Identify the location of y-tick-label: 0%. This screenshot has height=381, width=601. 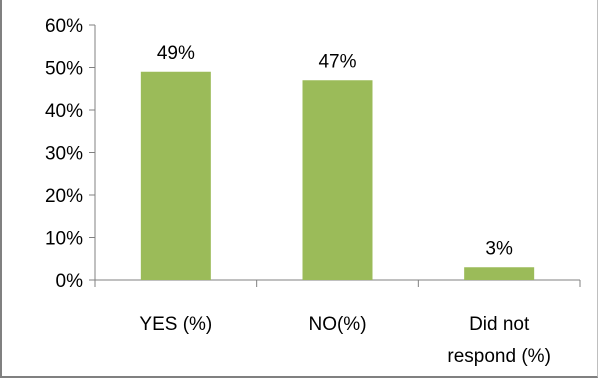
(70, 281).